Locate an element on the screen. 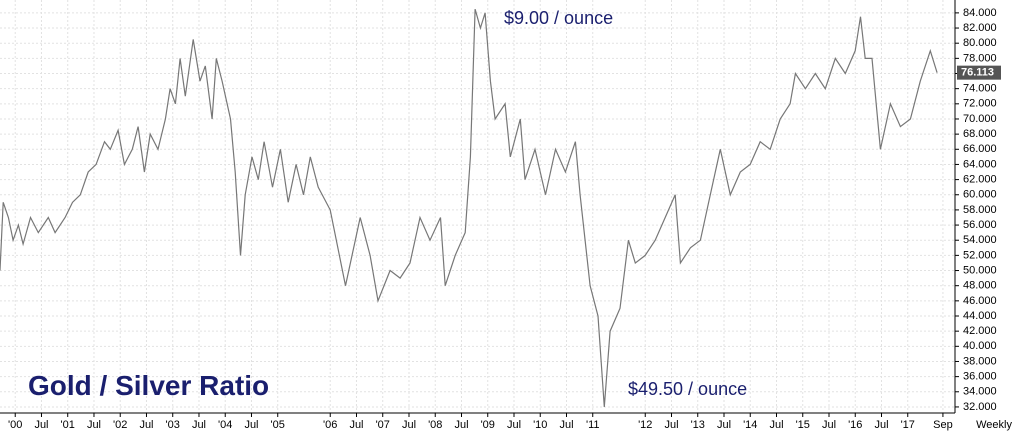 The width and height of the screenshot is (1015, 433). x-tick-label: Sep is located at coordinates (943, 425).